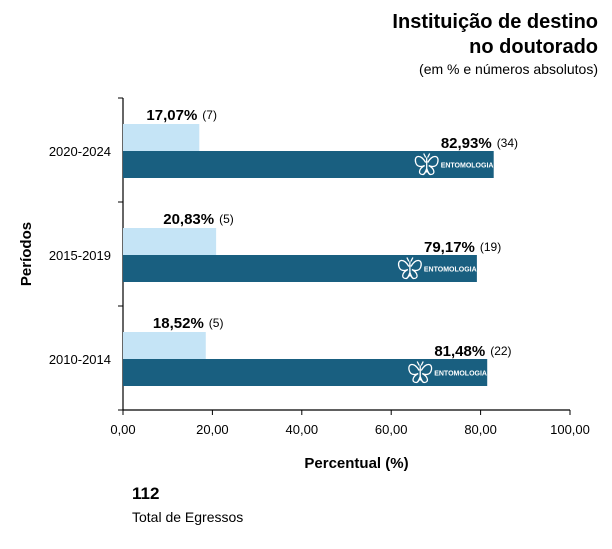 The width and height of the screenshot is (612, 549). Describe the element at coordinates (146, 493) in the screenshot. I see `total-value: 112` at that location.